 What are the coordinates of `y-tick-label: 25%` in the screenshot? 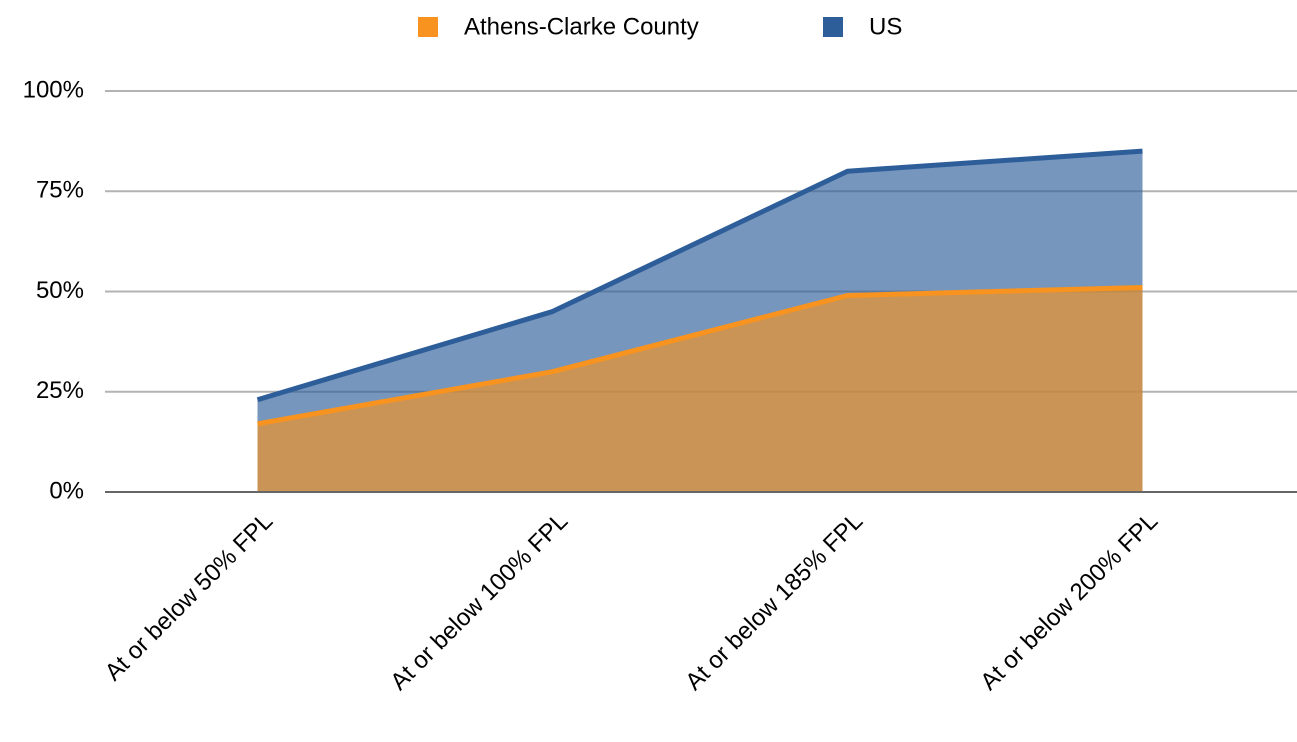 It's located at (60, 390).